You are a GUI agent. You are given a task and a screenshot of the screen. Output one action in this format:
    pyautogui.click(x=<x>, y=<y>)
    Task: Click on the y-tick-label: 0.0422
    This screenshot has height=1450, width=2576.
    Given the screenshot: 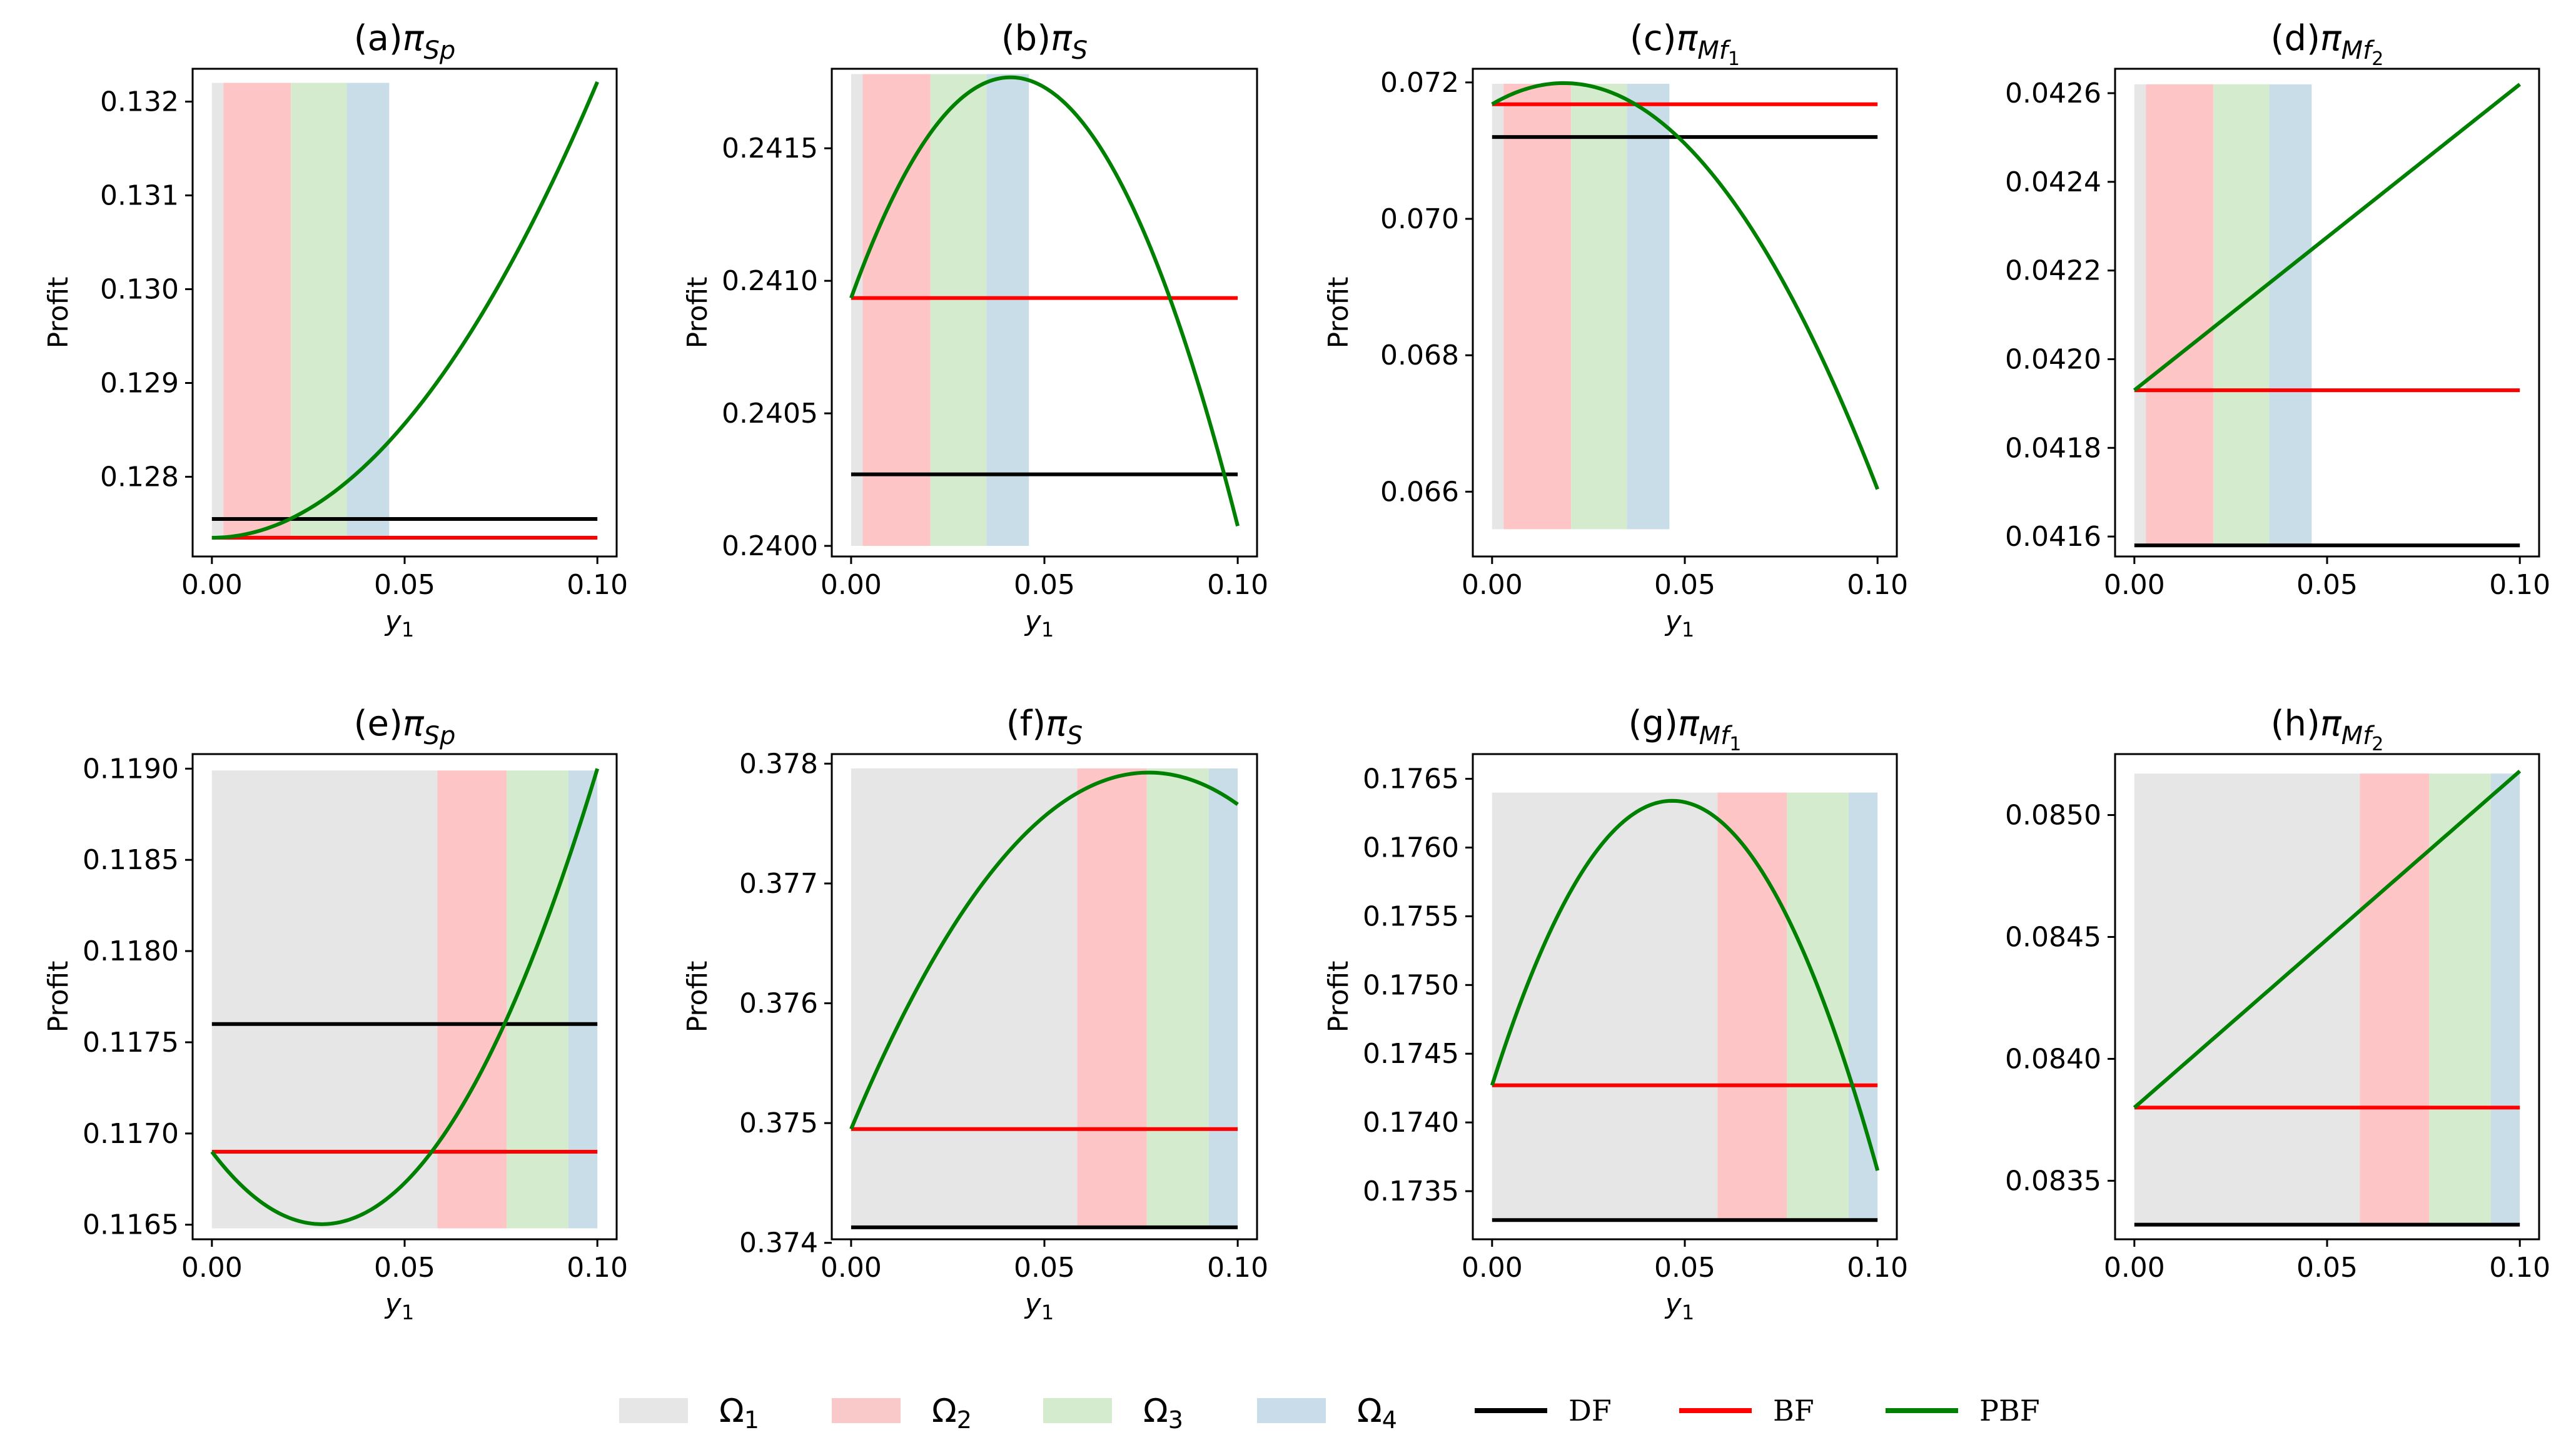 What is the action you would take?
    pyautogui.click(x=2053, y=271)
    